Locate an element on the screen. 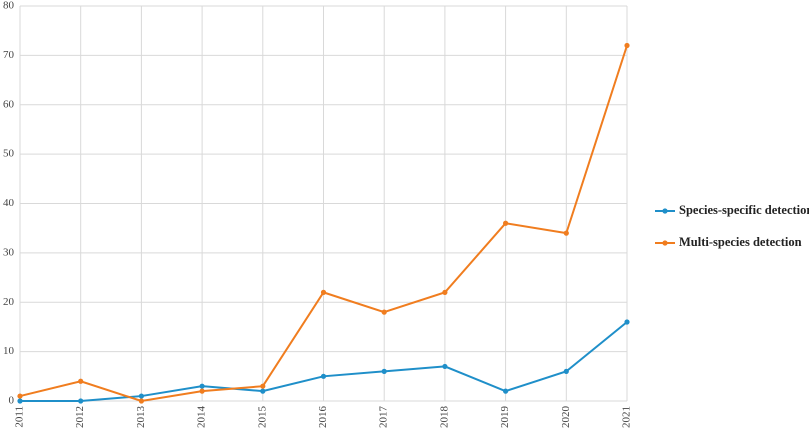 The width and height of the screenshot is (809, 431). y-tick-label: 50 is located at coordinates (9, 154).